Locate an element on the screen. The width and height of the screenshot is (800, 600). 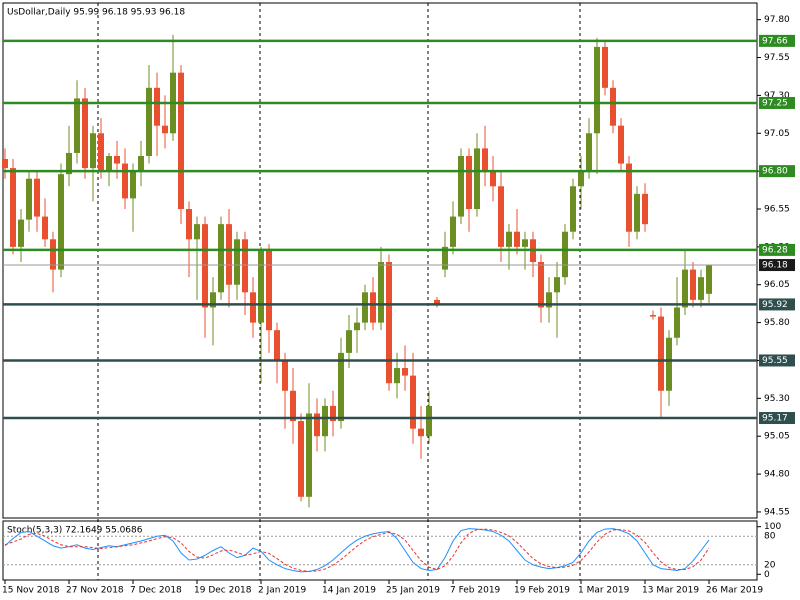
level-label: 97.66 is located at coordinates (775, 41).